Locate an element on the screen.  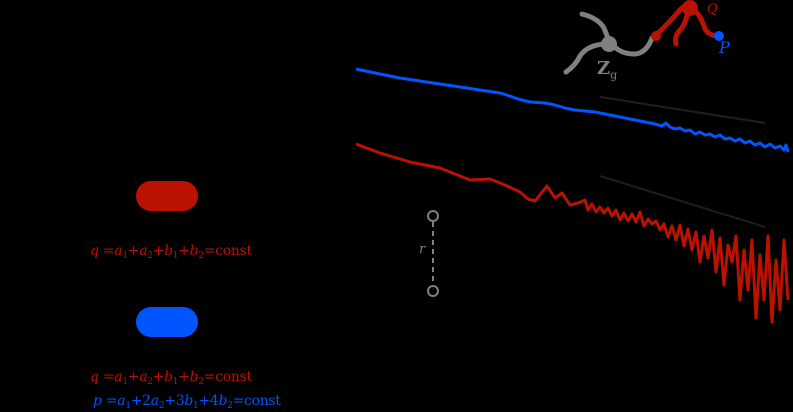
branch-node-icon is located at coordinates (609, 44).